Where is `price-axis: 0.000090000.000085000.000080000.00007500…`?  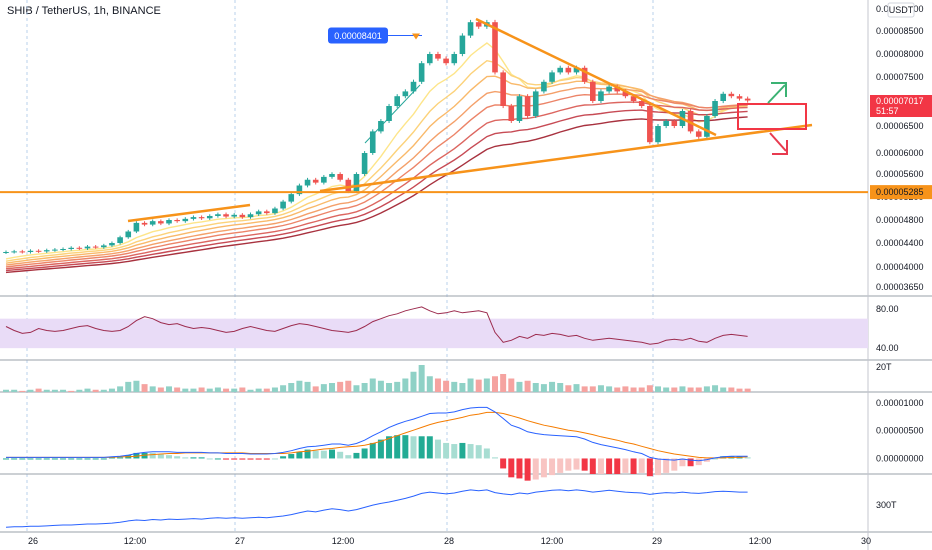
price-axis: 0.000090000.000085000.000080000.00007500… is located at coordinates (901, 256).